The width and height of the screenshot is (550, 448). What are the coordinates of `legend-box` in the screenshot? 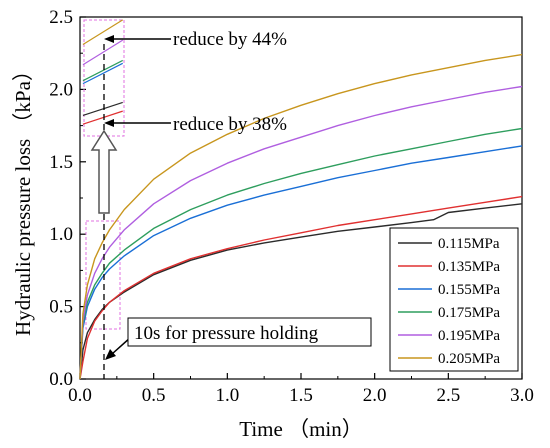 It's located at (454, 299).